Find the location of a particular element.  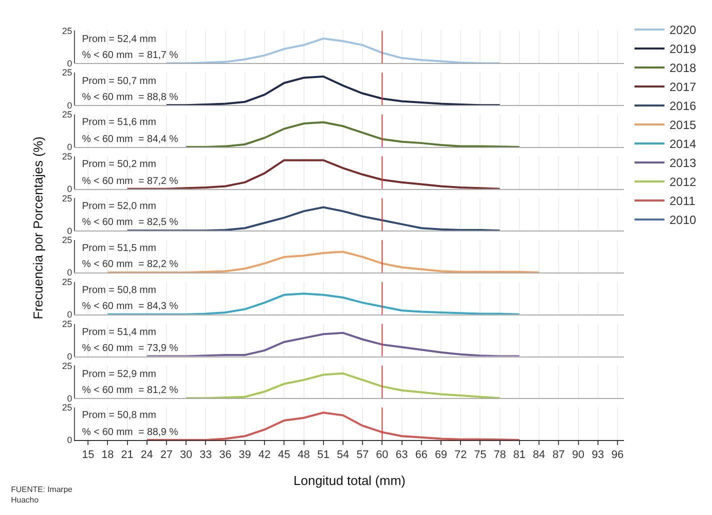

legend-label: 2019 is located at coordinates (683, 49).